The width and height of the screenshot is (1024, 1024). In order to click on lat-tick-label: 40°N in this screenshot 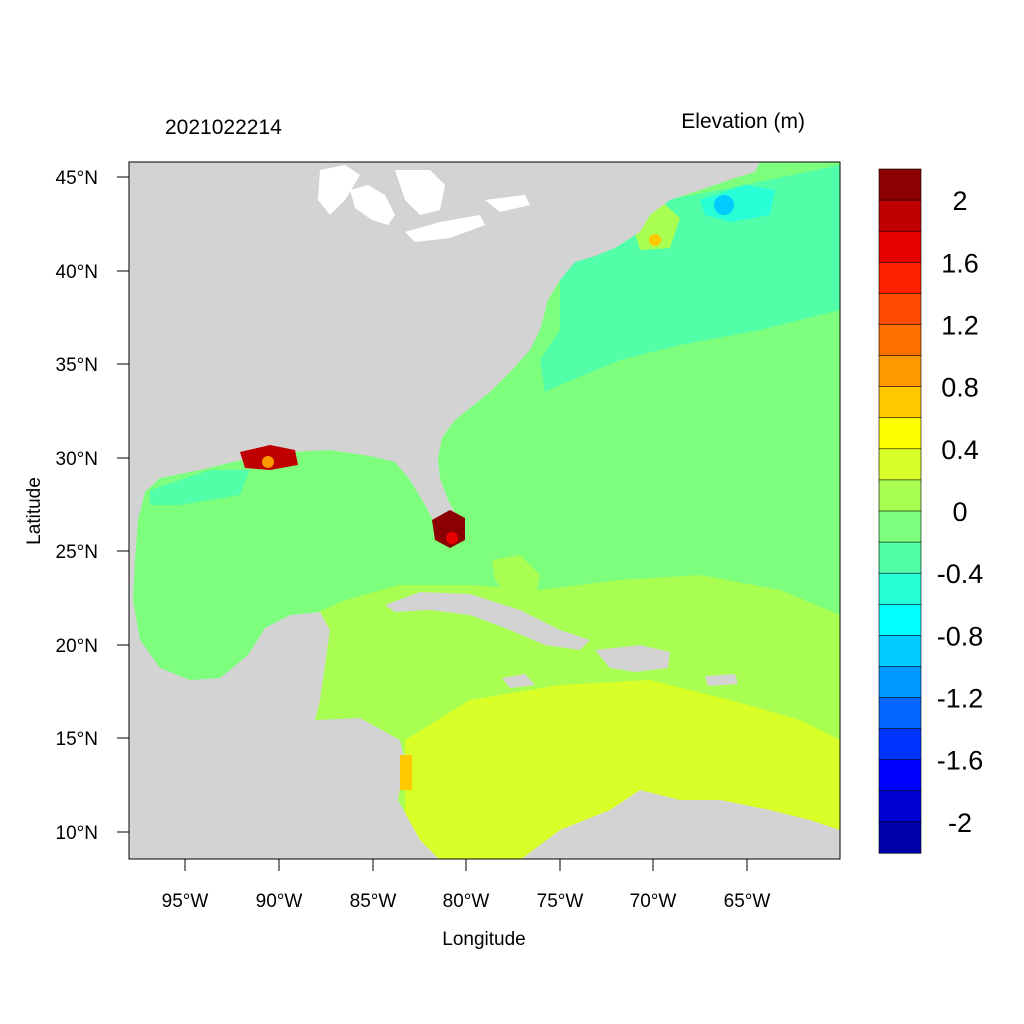, I will do `click(77, 272)`.